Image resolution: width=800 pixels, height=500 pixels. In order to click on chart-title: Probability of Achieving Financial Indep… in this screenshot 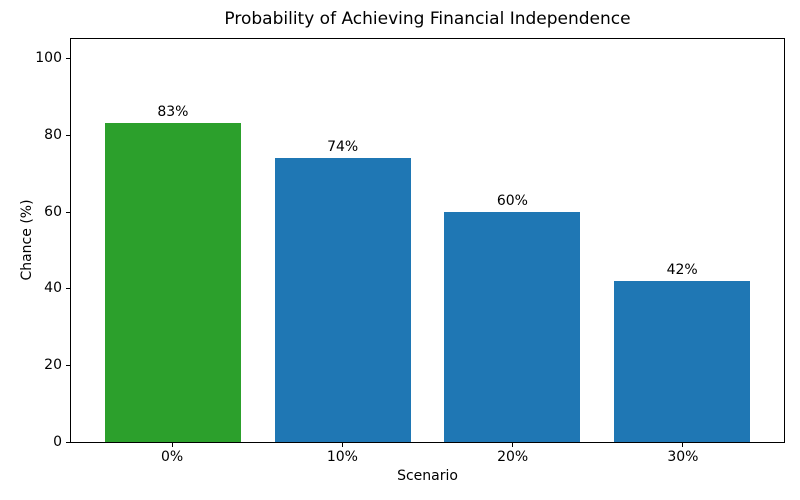, I will do `click(427, 19)`.